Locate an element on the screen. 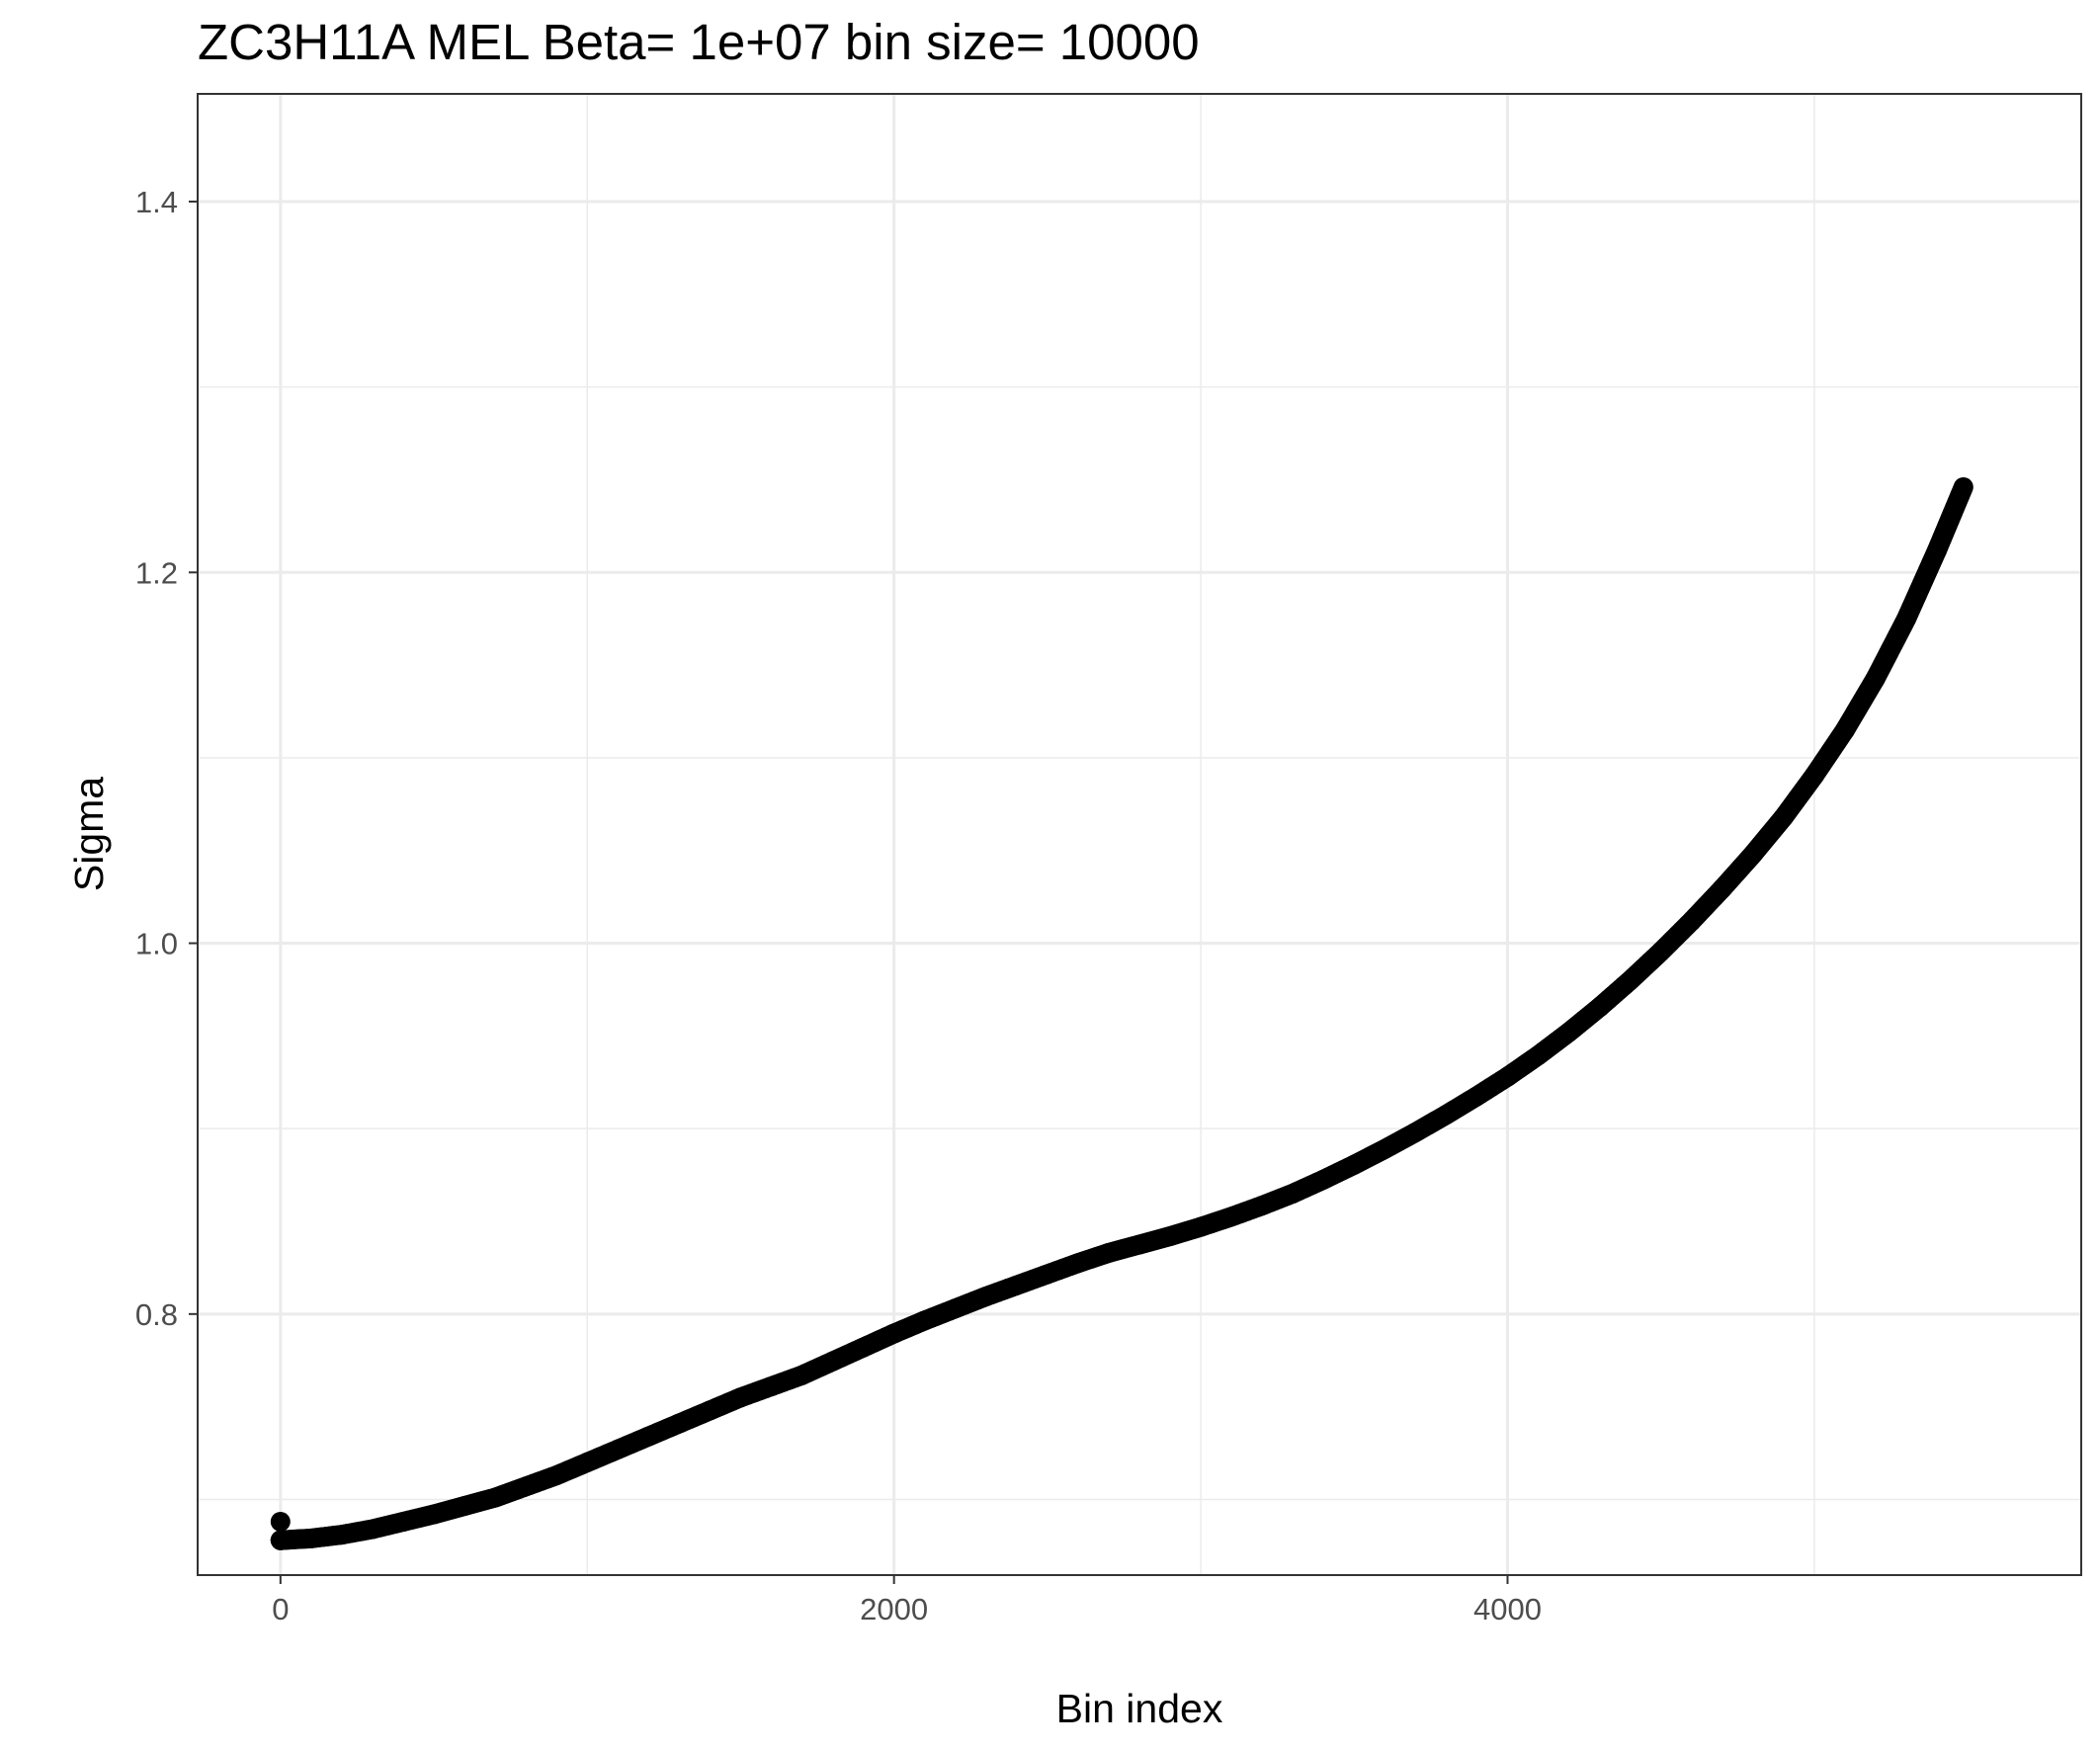 The width and height of the screenshot is (2100, 1750). chart-title: ZC3H11A MEL Beta= 1e+07 bin size= 10000 is located at coordinates (699, 42).